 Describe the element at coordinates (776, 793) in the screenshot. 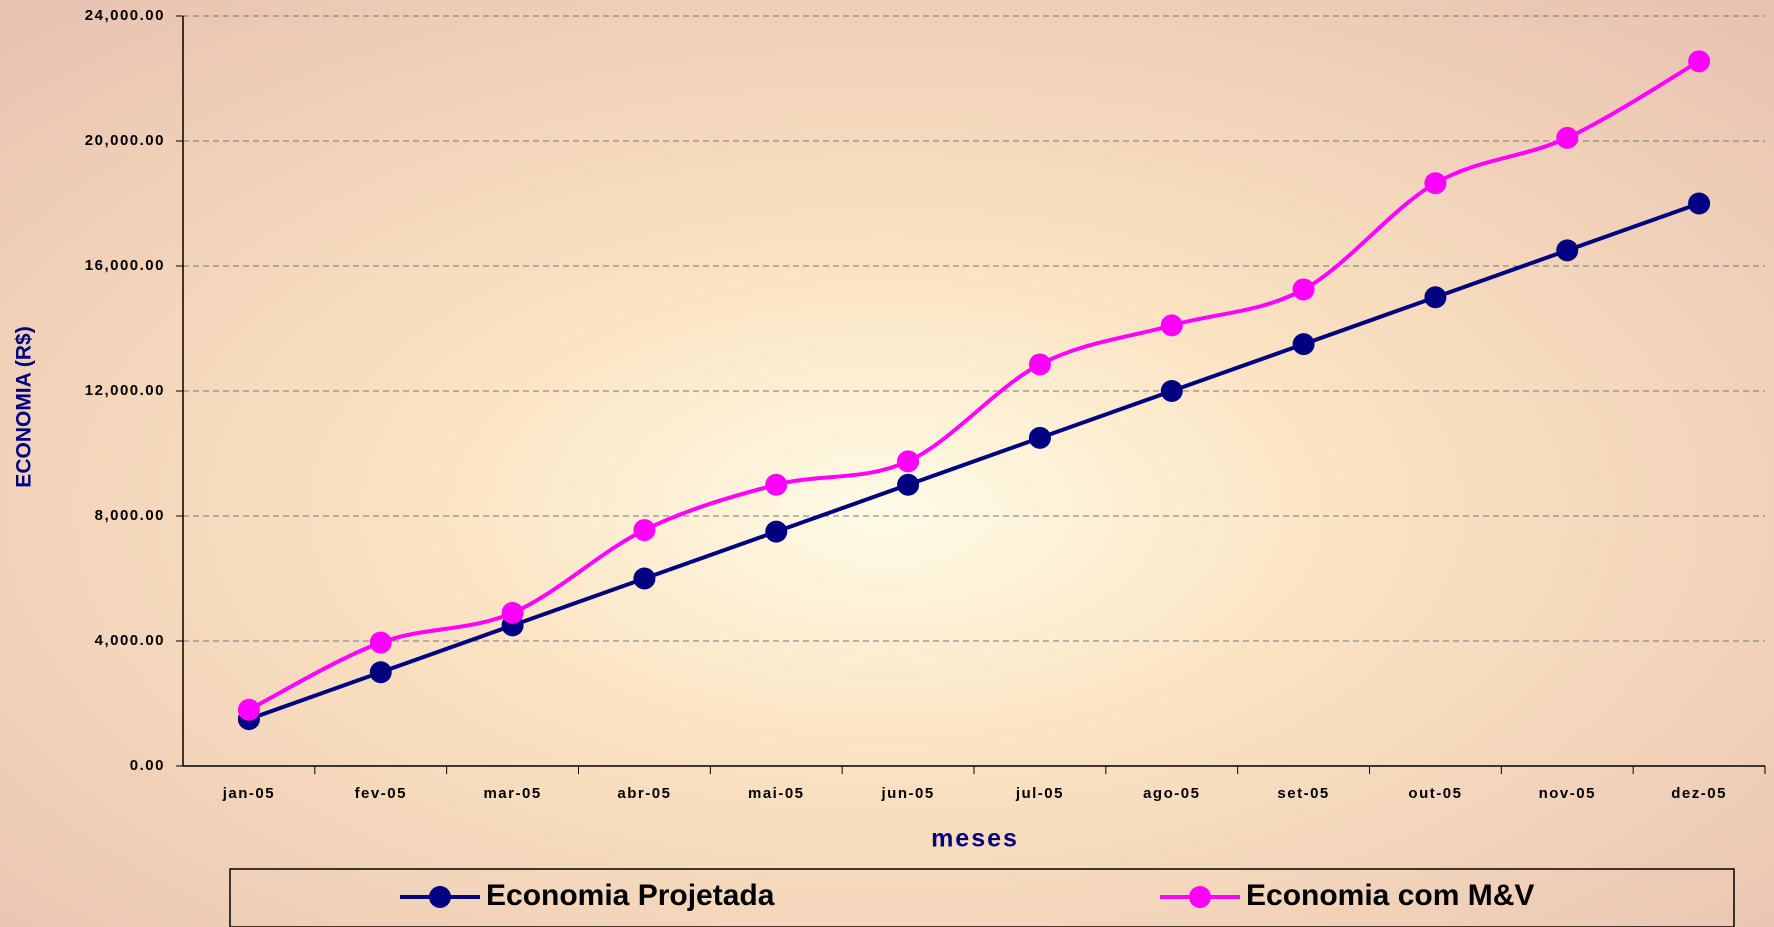

I see `x-tick-label: mai-05` at that location.